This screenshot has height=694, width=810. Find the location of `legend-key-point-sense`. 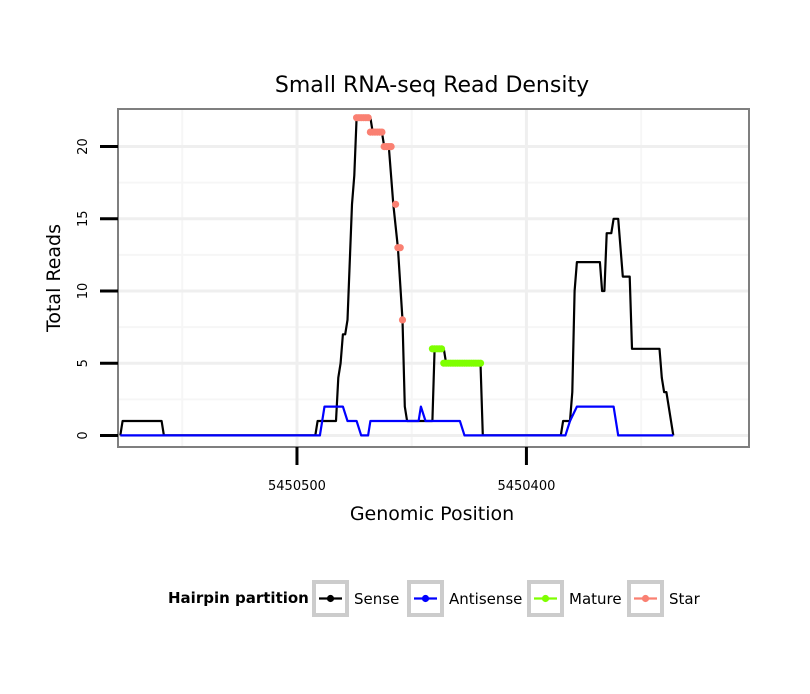

legend-key-point-sense is located at coordinates (330, 598).